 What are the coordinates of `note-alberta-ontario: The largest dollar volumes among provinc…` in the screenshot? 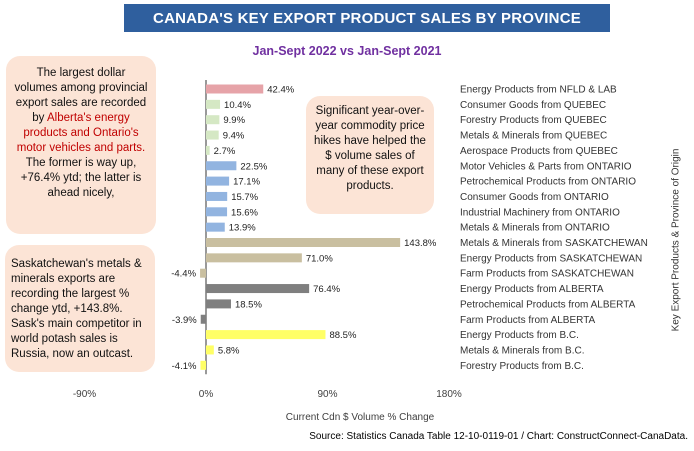 It's located at (81, 145).